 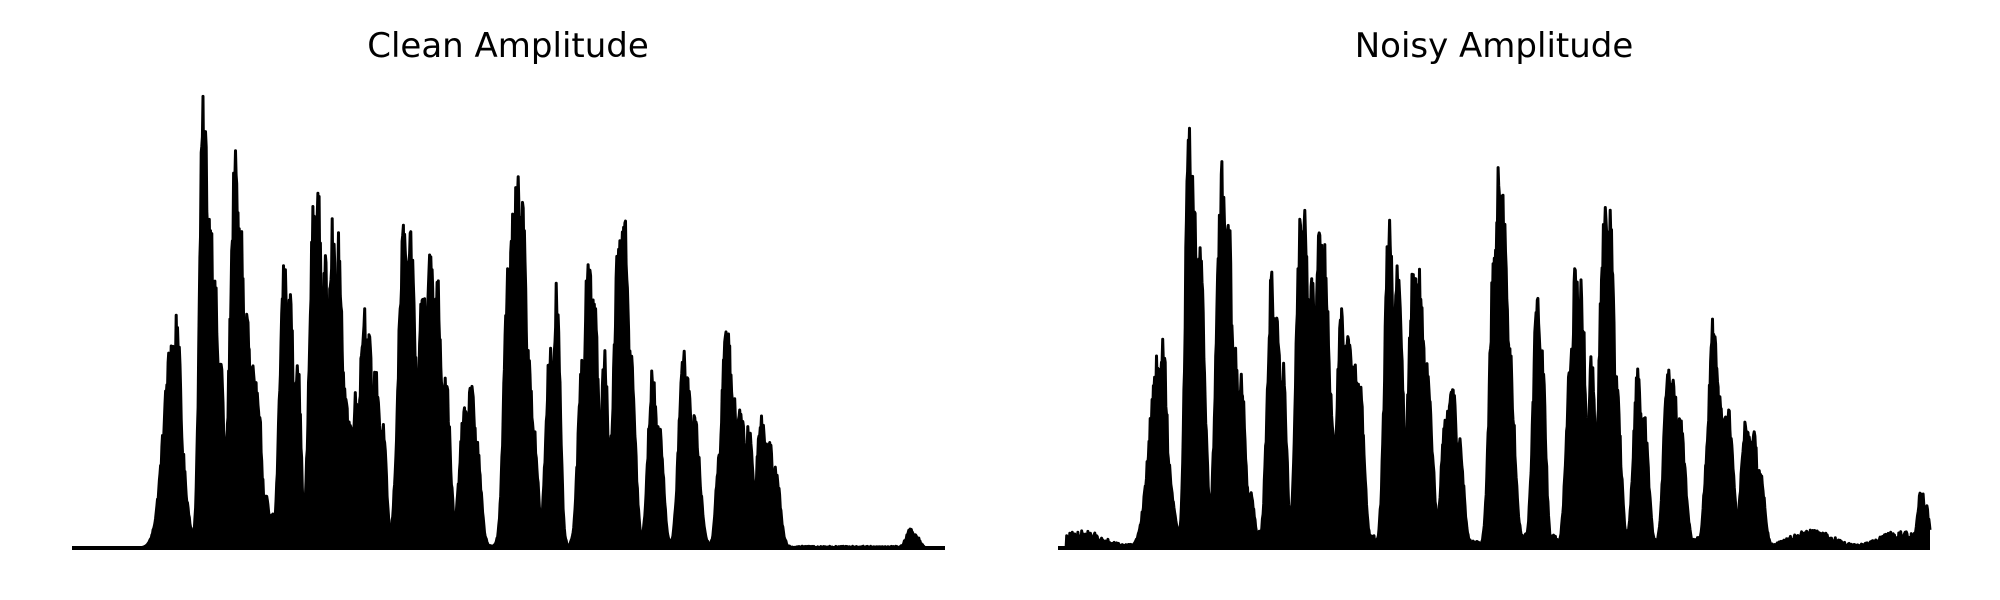 I want to click on chart-title-clean: Clean Amplitude, so click(x=508, y=46).